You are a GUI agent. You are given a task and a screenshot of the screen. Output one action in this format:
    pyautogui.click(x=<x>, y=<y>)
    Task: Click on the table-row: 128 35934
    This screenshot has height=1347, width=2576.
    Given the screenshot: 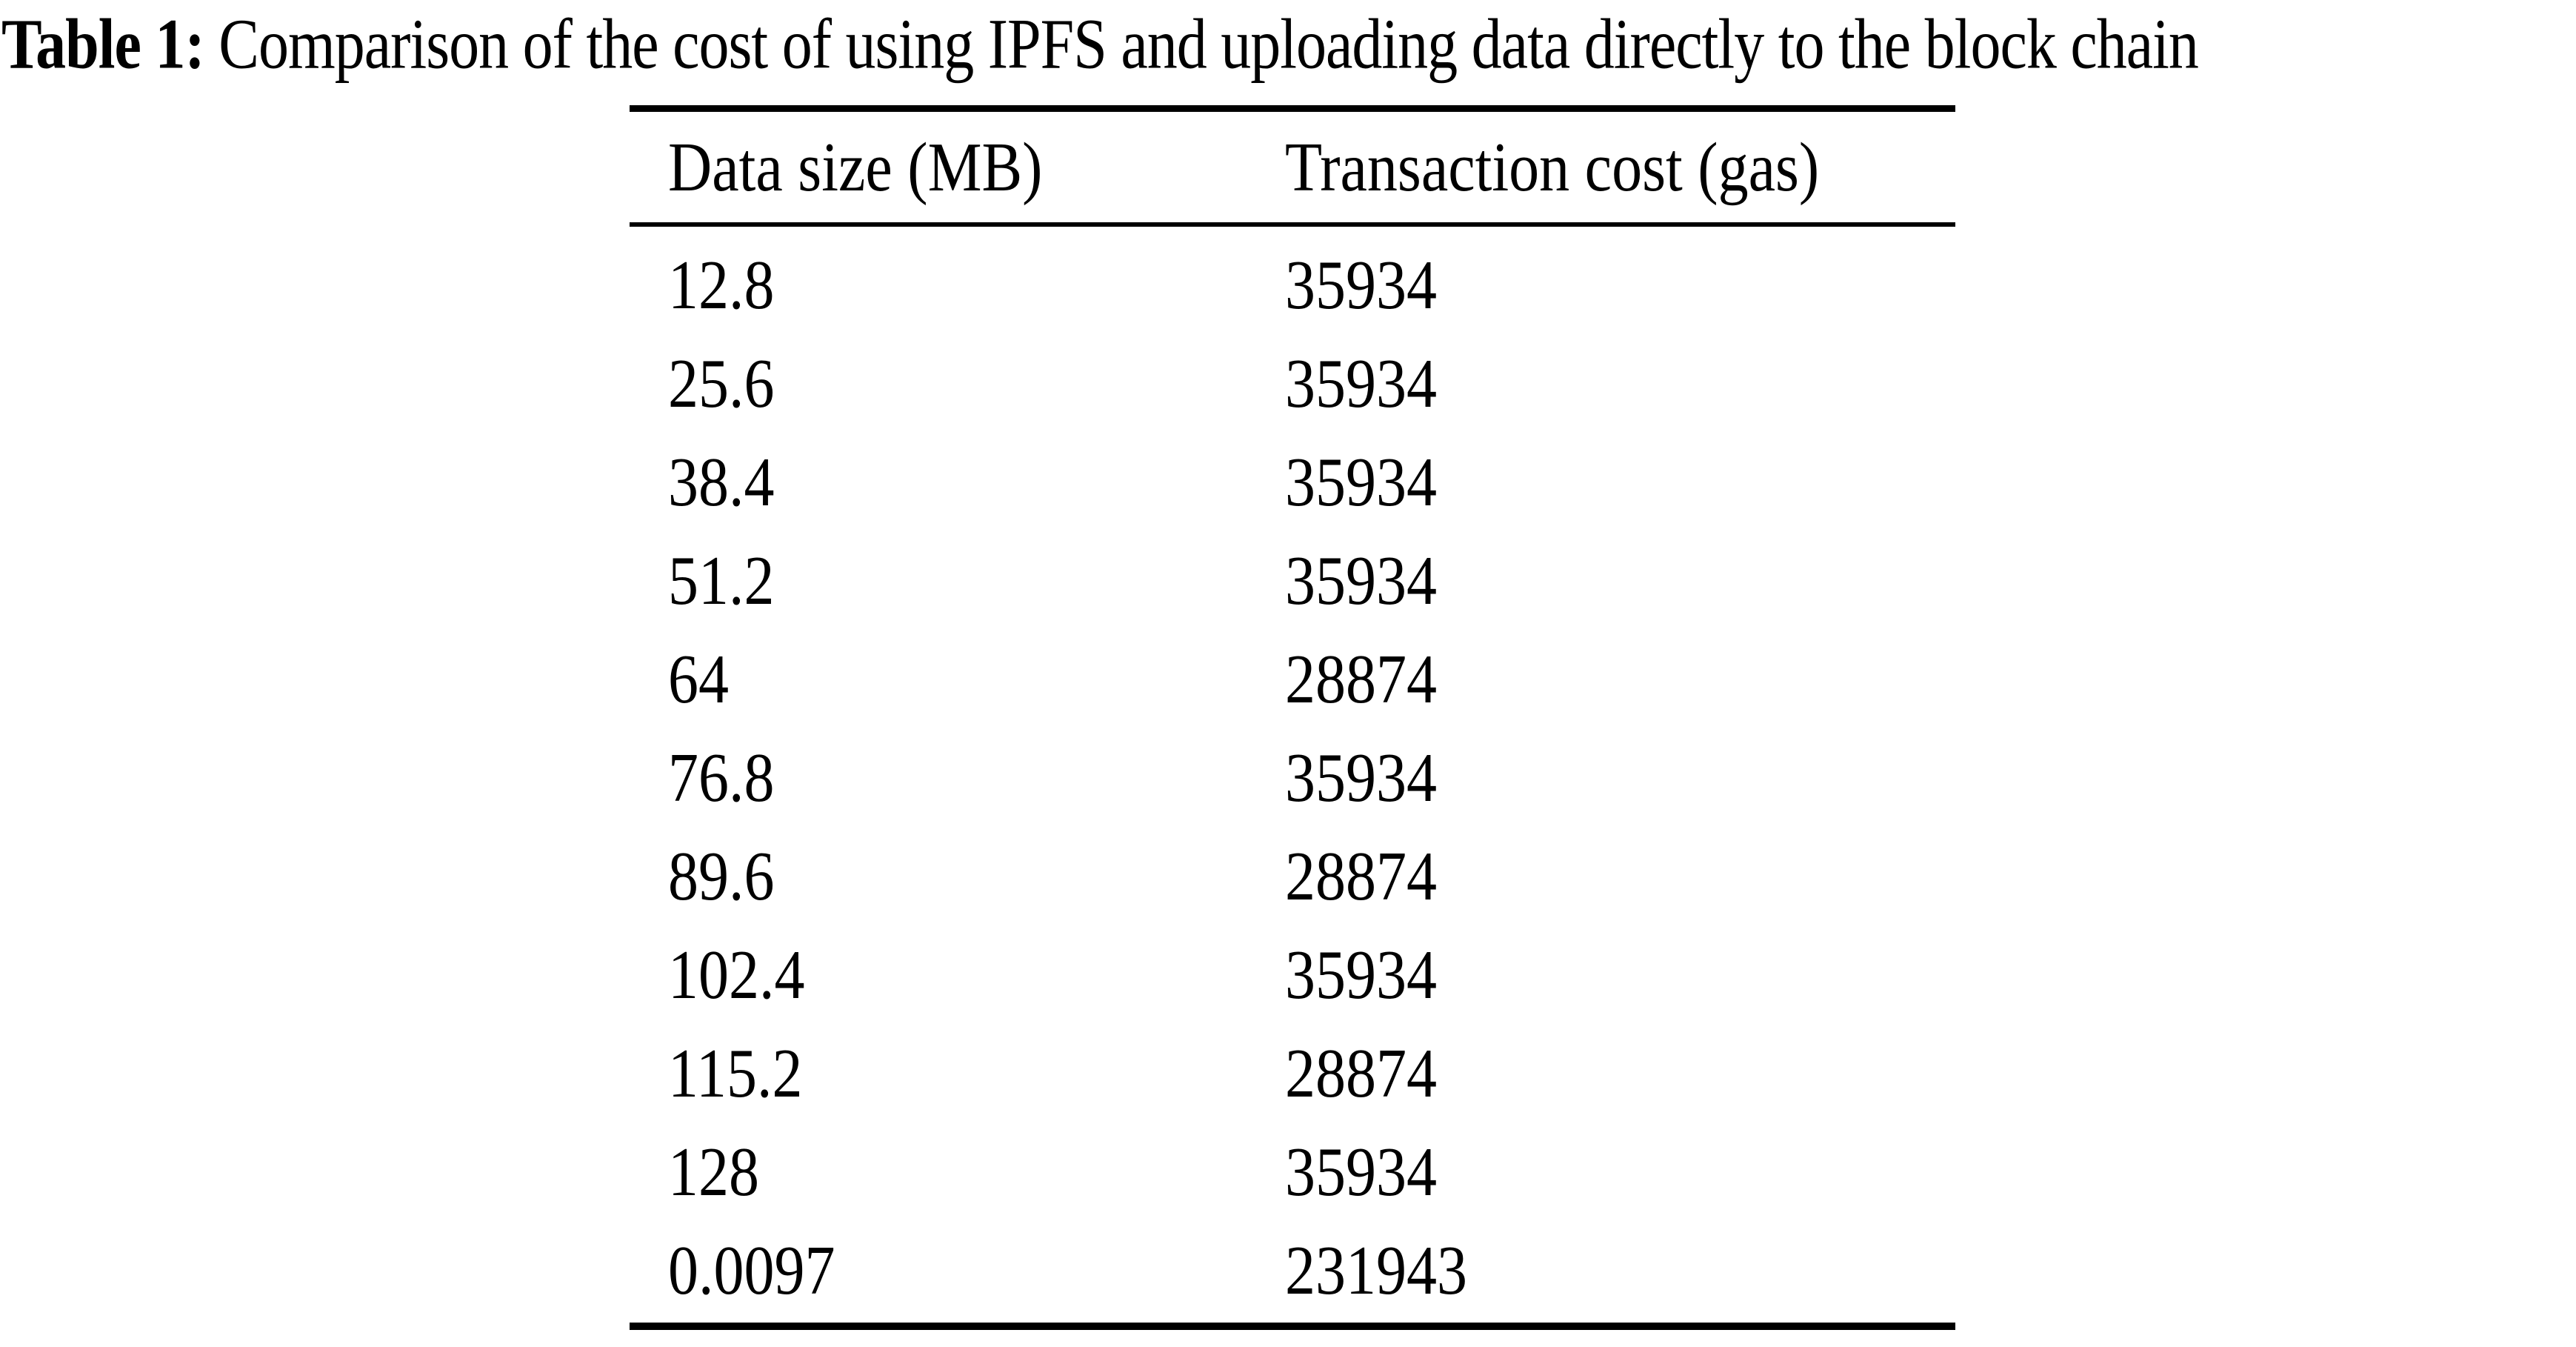 What is the action you would take?
    pyautogui.click(x=1292, y=1171)
    